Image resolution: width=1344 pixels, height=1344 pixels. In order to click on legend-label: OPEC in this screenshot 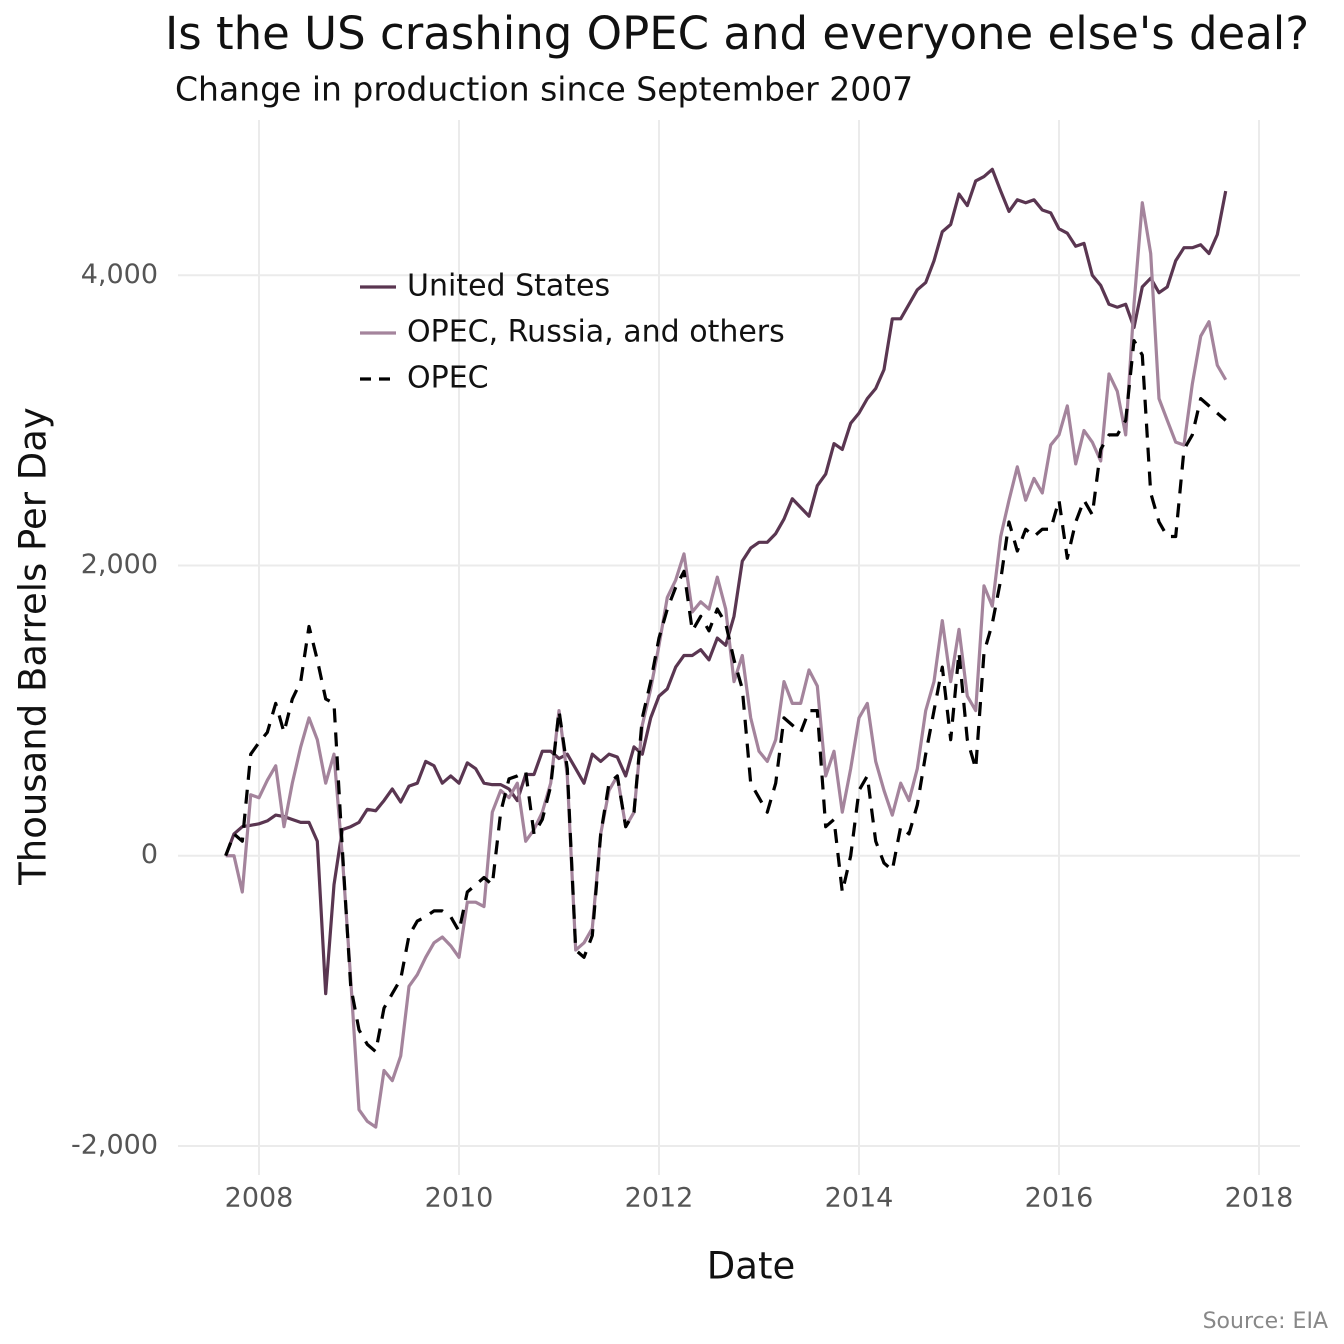, I will do `click(448, 378)`.